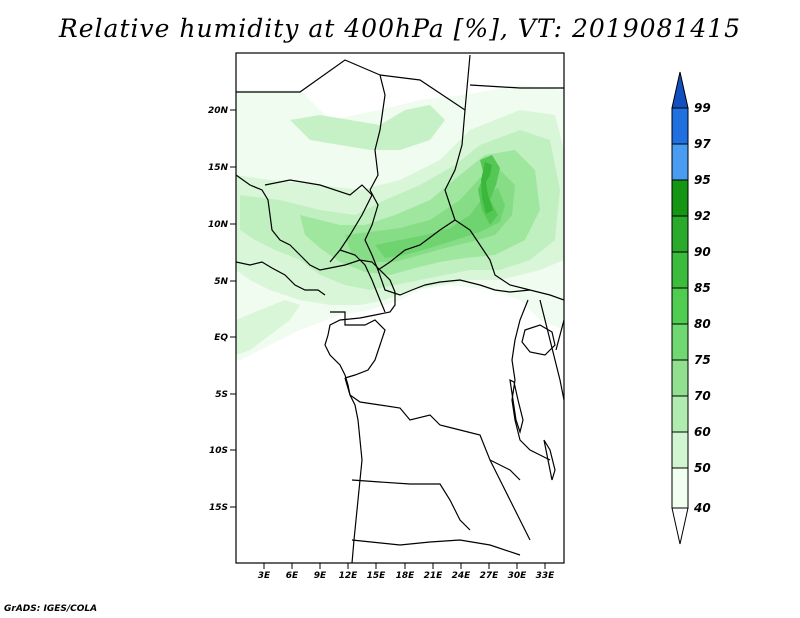 Image resolution: width=800 pixels, height=618 pixels. Describe the element at coordinates (320, 576) in the screenshot. I see `lon-tick-label: 9E` at that location.